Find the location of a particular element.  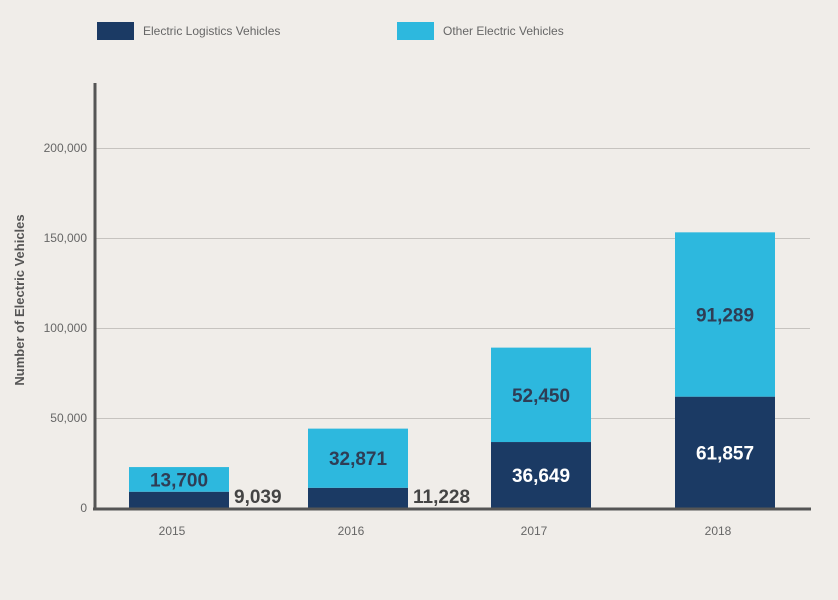

data-label-2016-series-0: 11,228 is located at coordinates (441, 497).